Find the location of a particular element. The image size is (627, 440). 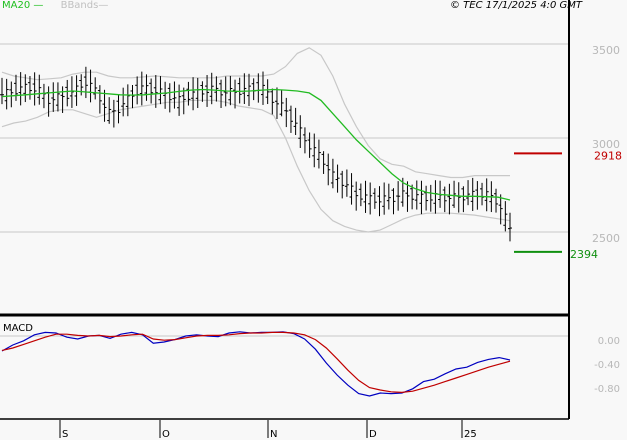

svg-text: S is located at coordinates (65, 434).